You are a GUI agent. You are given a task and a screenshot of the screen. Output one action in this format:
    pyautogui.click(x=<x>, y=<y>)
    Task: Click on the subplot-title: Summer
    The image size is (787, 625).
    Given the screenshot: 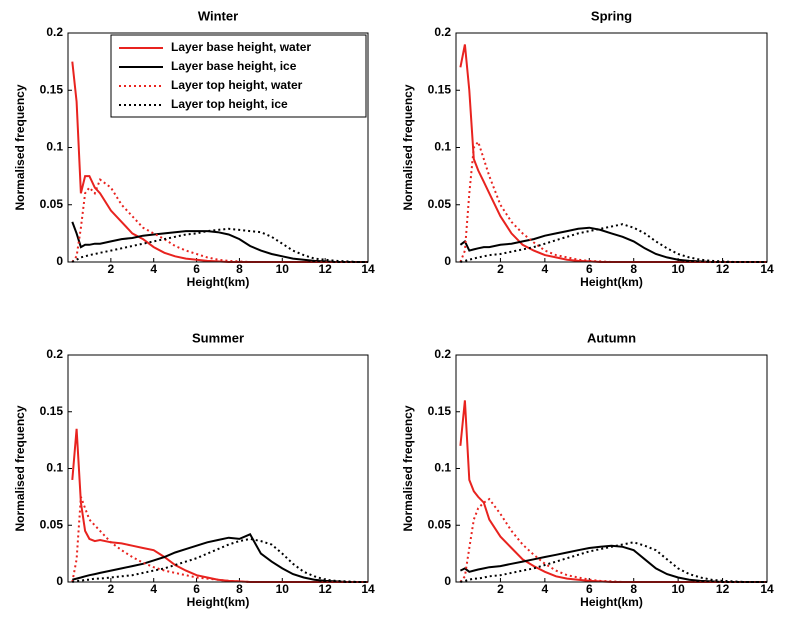 What is the action you would take?
    pyautogui.click(x=218, y=337)
    